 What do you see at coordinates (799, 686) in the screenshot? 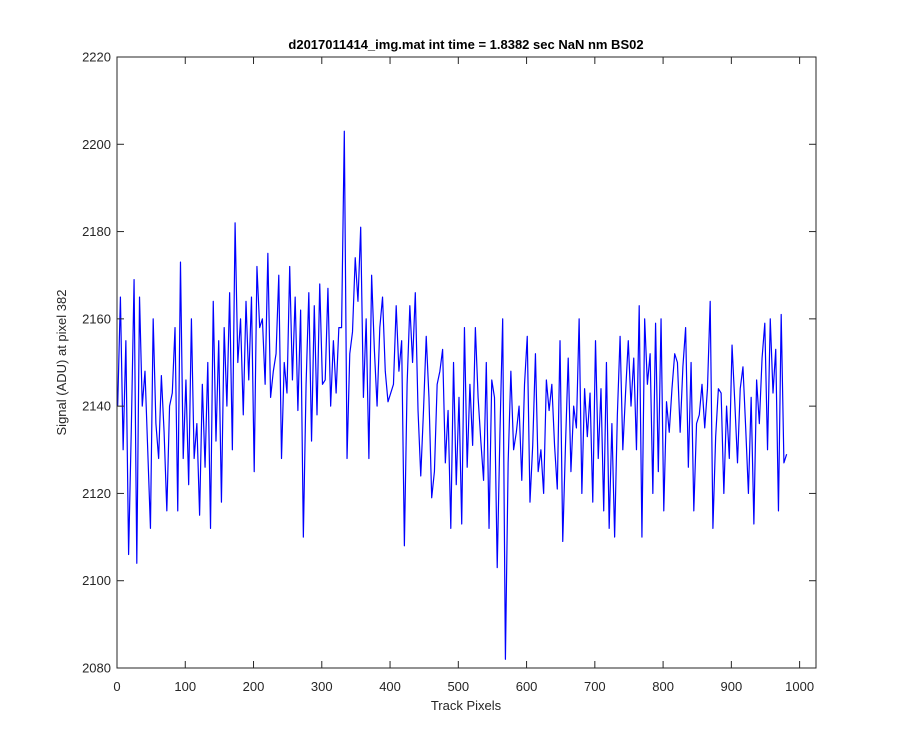
I see `x-tick-label: 1000` at bounding box center [799, 686].